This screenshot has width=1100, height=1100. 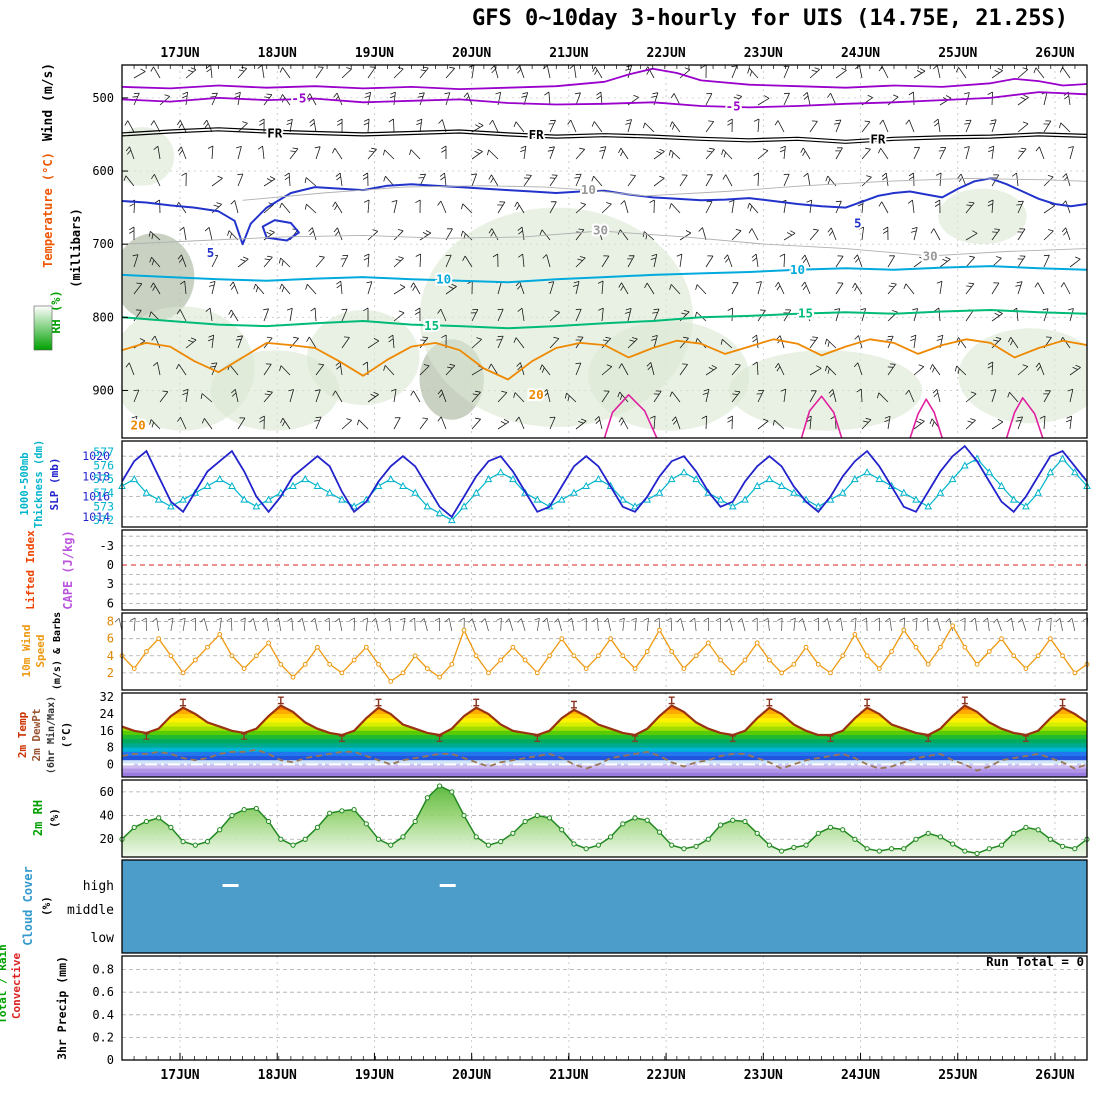 What do you see at coordinates (1054, 1075) in the screenshot?
I see `date-label-bottom: 26JUN` at bounding box center [1054, 1075].